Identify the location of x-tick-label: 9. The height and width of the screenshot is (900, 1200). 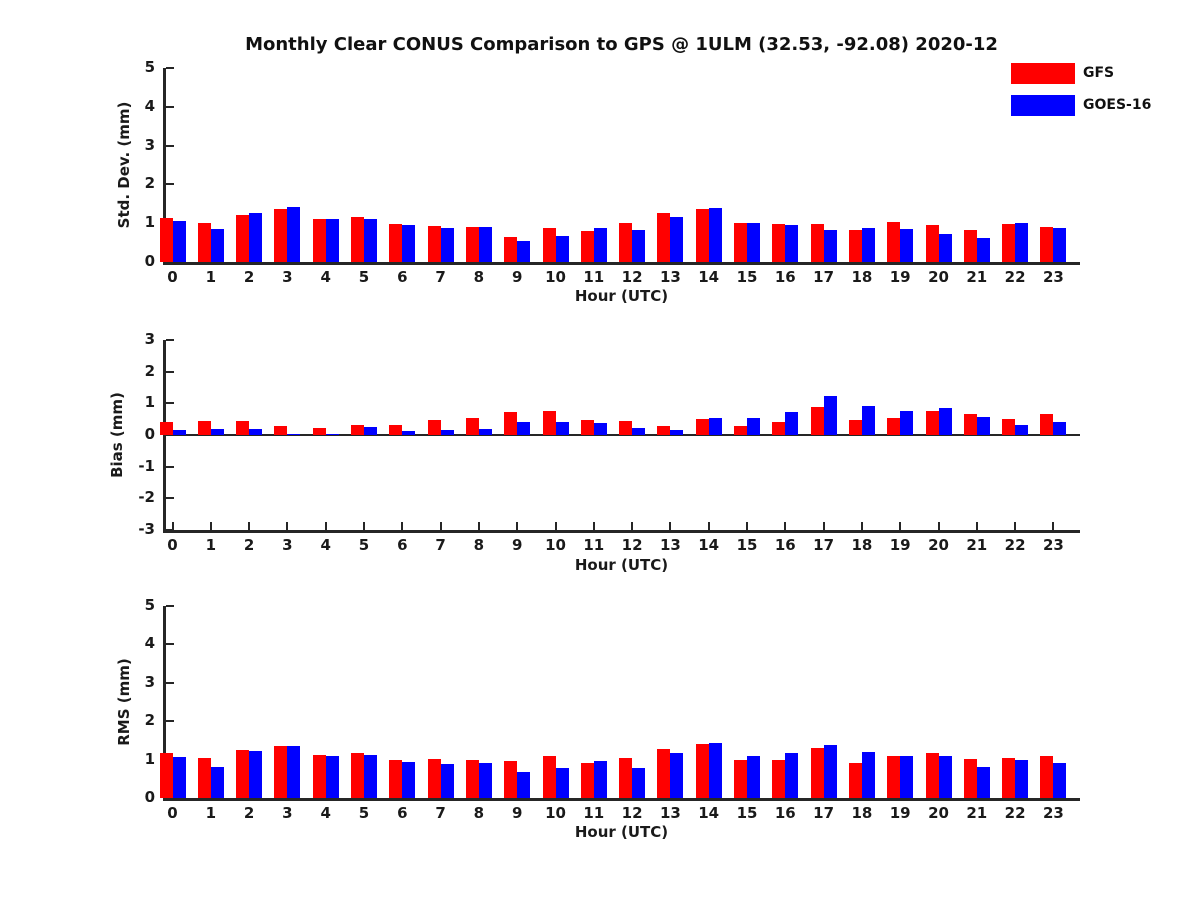
(517, 813).